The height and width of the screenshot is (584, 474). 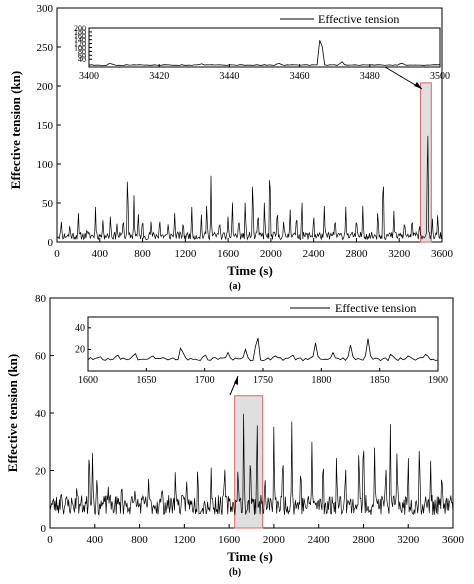 I want to click on panel-b-xlabel: Time (s), so click(x=250, y=556).